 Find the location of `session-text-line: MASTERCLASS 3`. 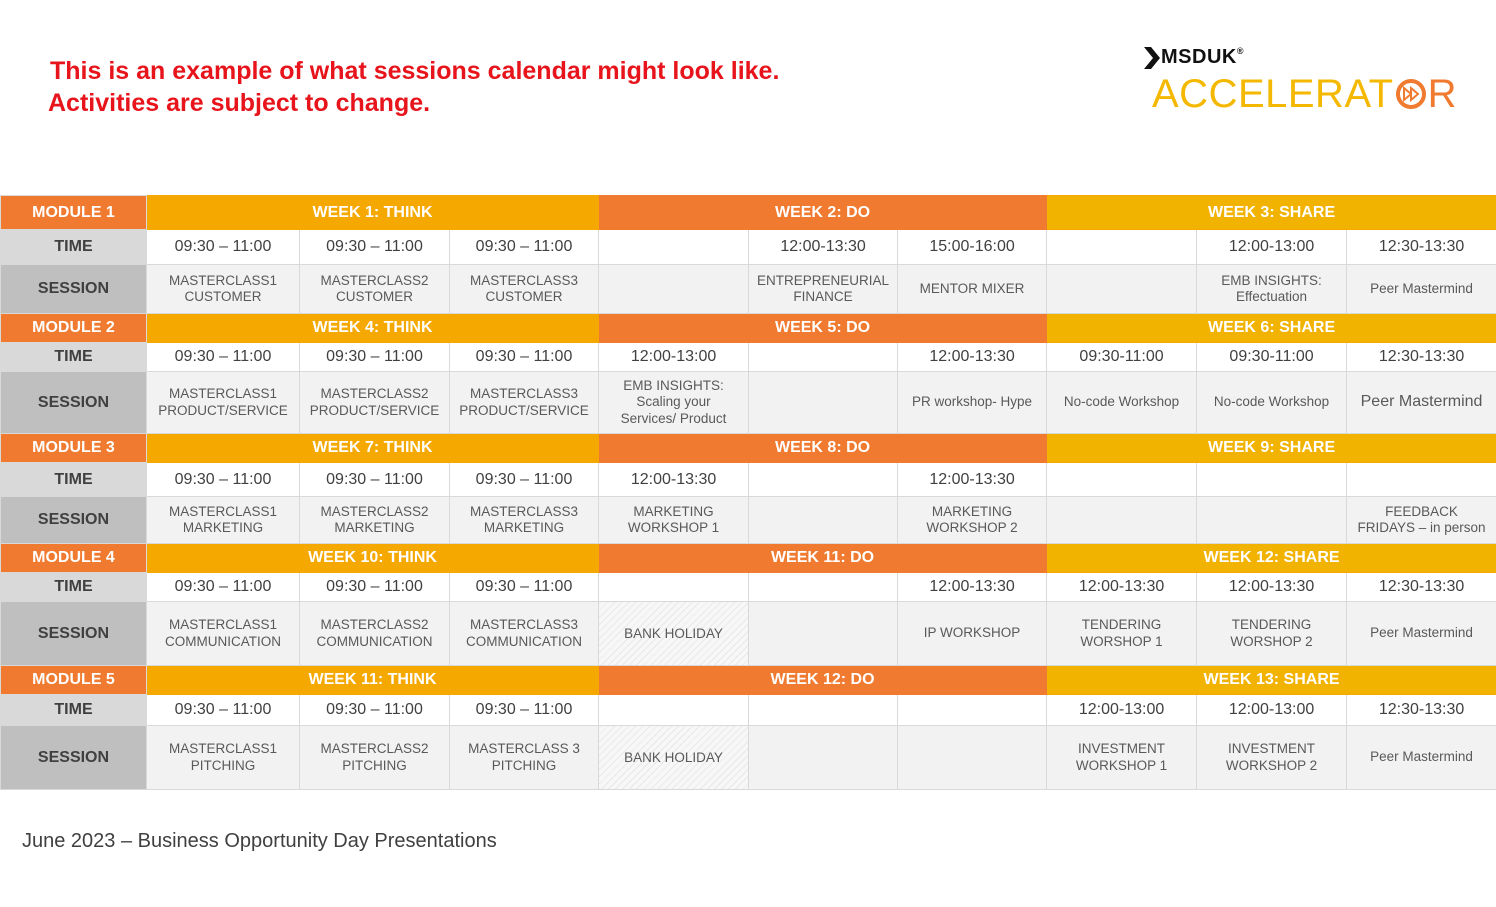

session-text-line: MASTERCLASS 3 is located at coordinates (524, 748).